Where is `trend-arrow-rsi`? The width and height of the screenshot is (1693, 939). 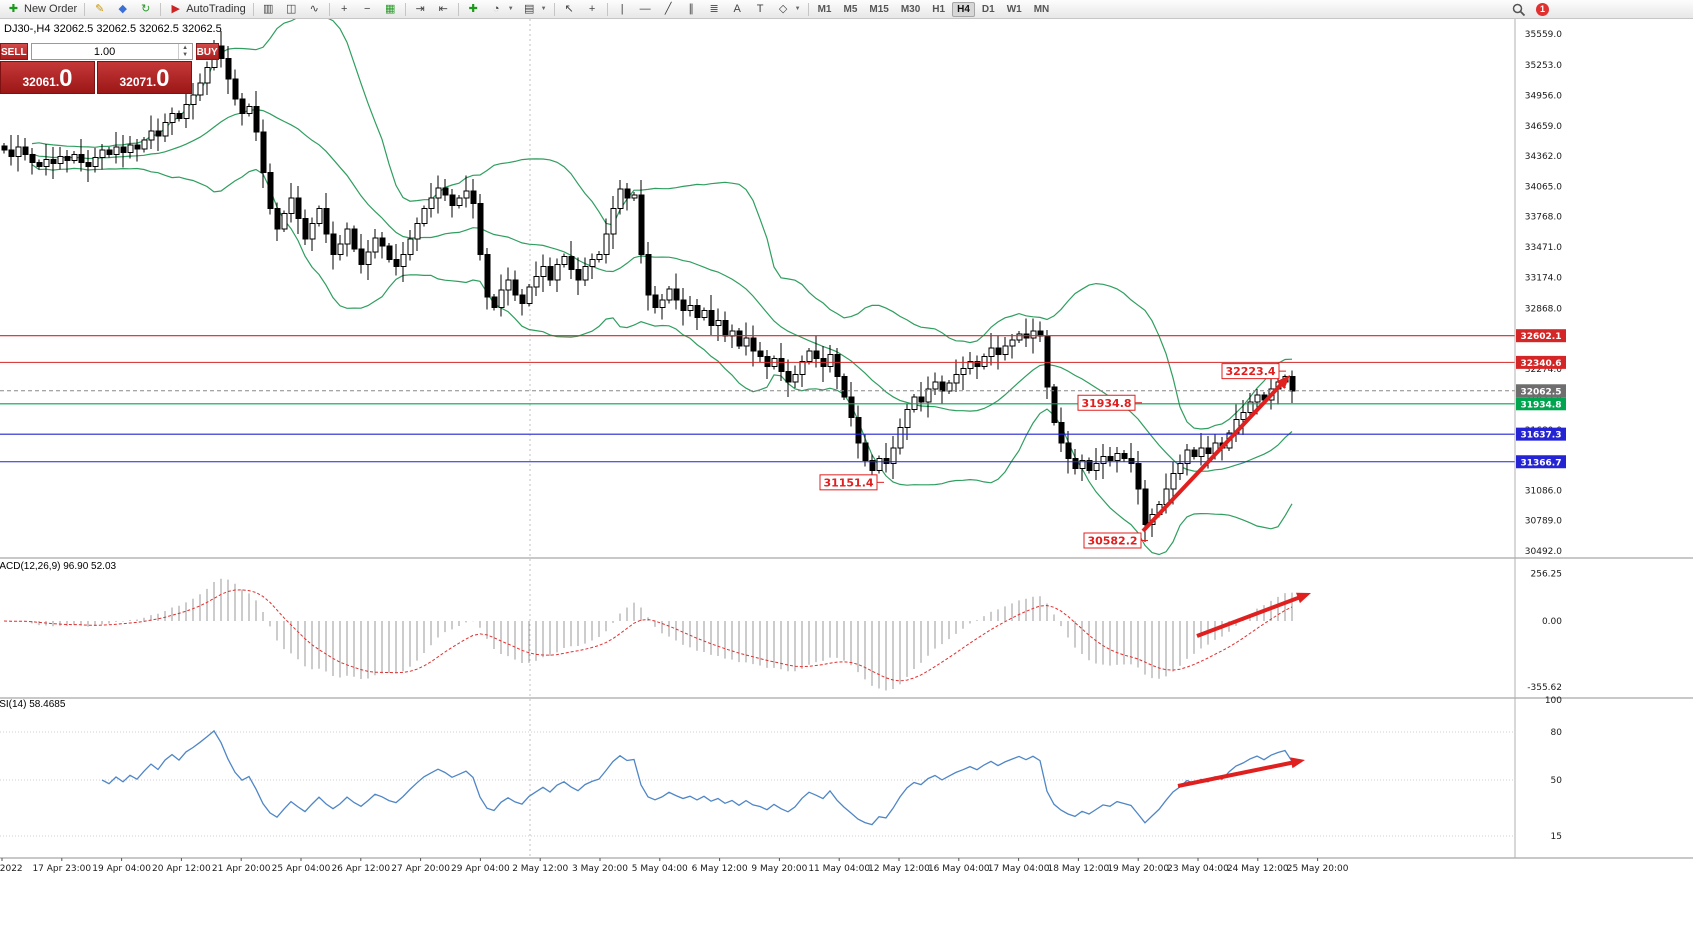 trend-arrow-rsi is located at coordinates (1241, 772).